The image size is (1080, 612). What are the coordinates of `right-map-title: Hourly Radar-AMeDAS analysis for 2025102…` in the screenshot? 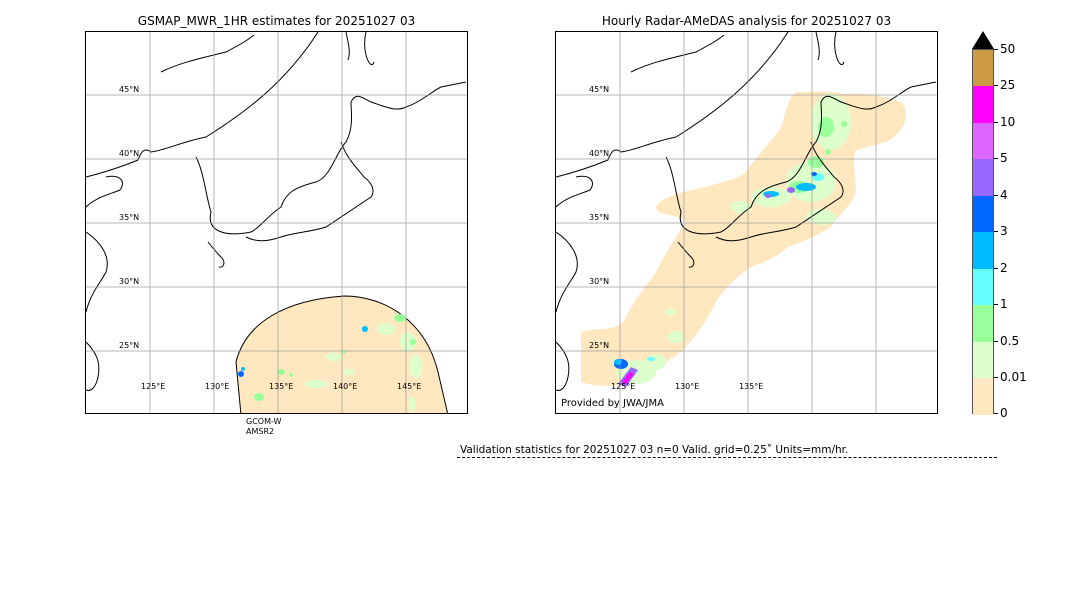 It's located at (746, 21).